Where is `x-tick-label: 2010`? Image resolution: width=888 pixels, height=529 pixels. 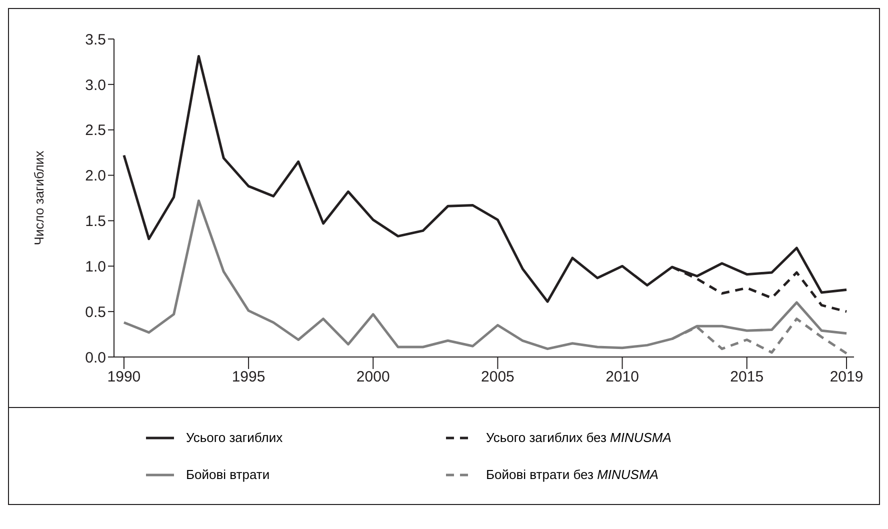 x-tick-label: 2010 is located at coordinates (622, 377).